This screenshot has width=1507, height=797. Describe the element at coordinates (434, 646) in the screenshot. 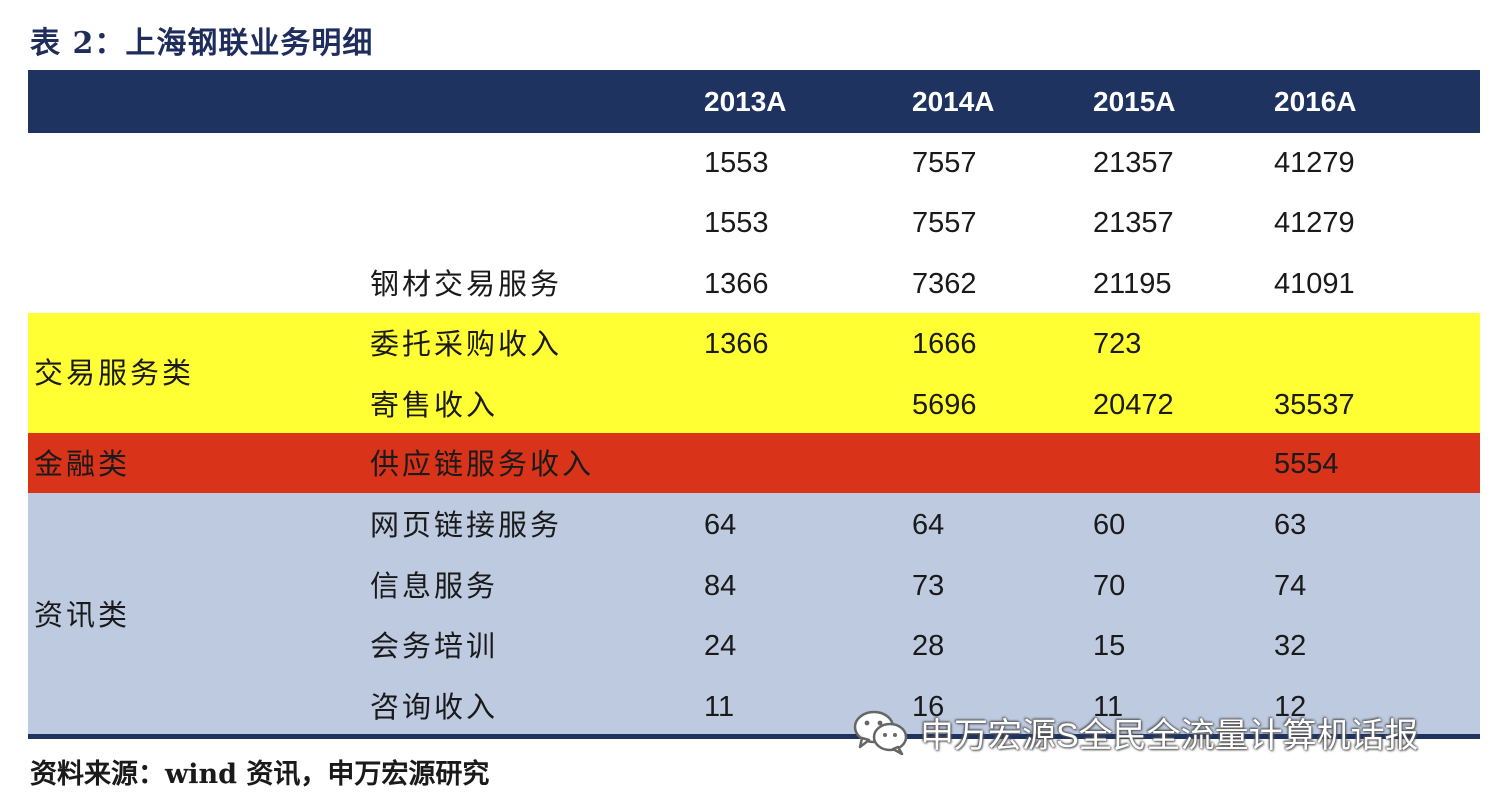

I see `row-item-label: 会务培训` at that location.